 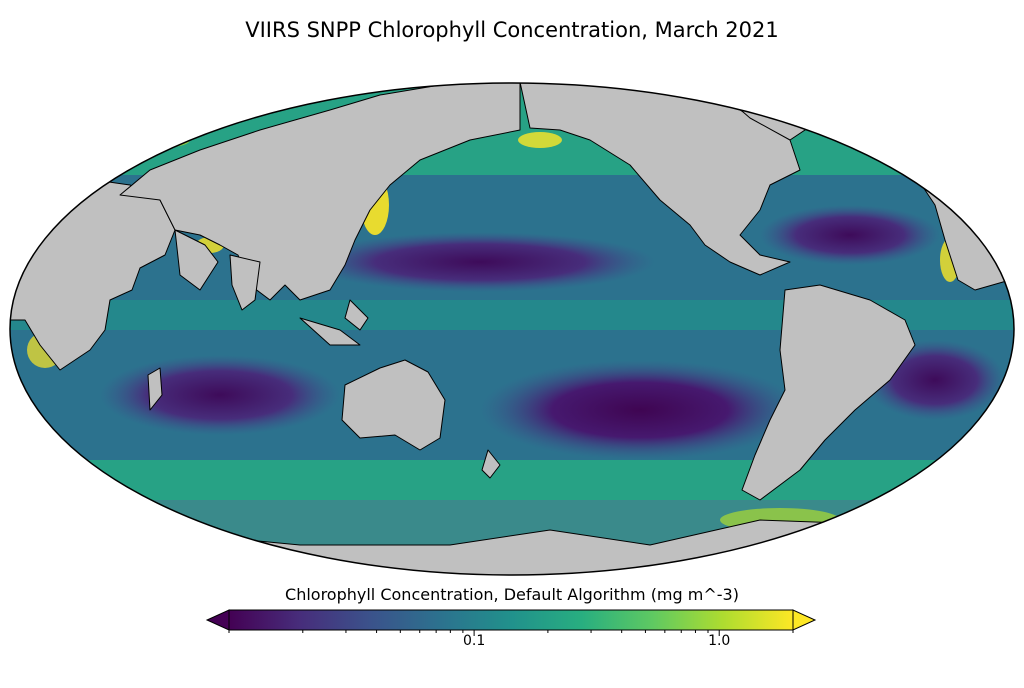 I want to click on colorbar-ticks, so click(x=511, y=633).